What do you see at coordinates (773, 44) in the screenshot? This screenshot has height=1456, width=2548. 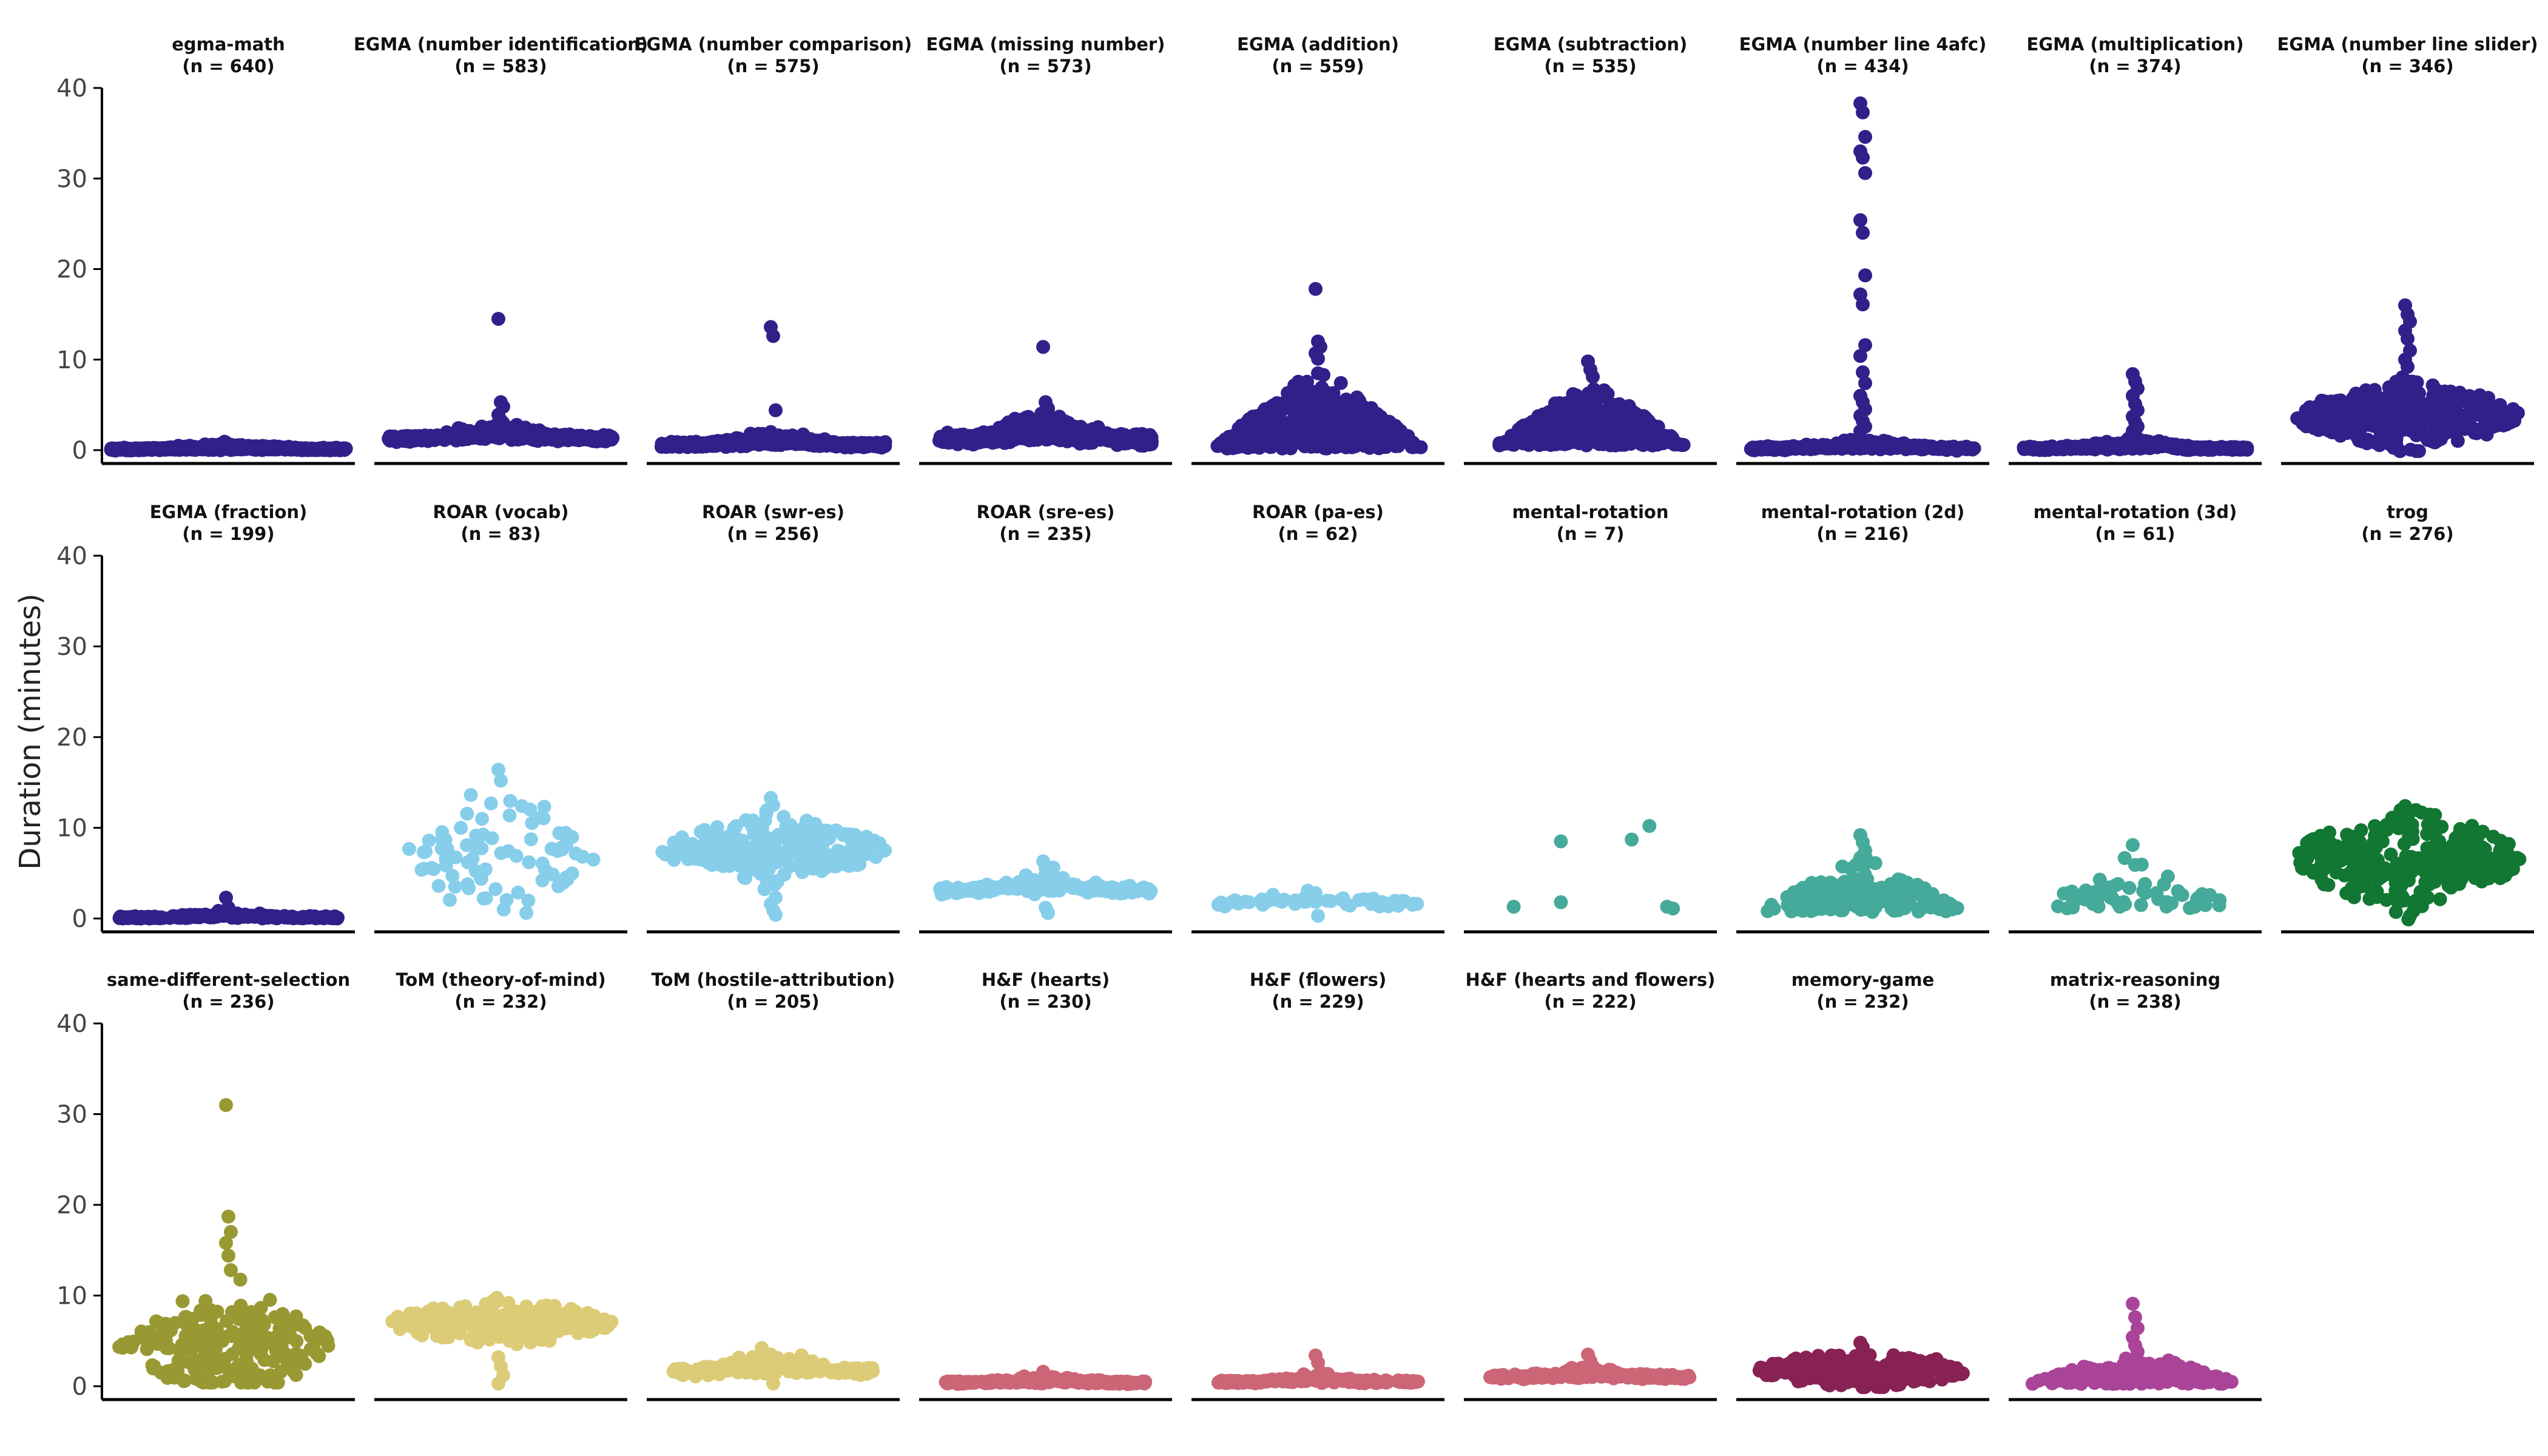 I see `panel-title: EGMA (number comparison)` at bounding box center [773, 44].